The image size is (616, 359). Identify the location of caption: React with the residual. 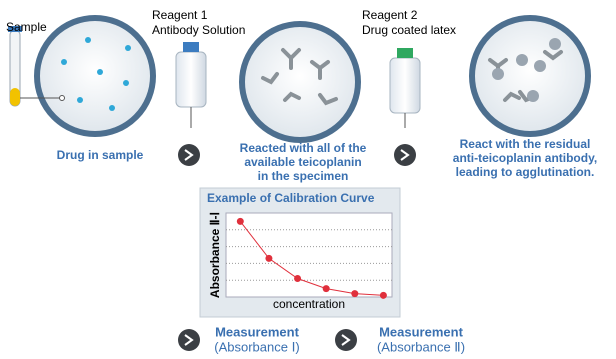
(525, 144).